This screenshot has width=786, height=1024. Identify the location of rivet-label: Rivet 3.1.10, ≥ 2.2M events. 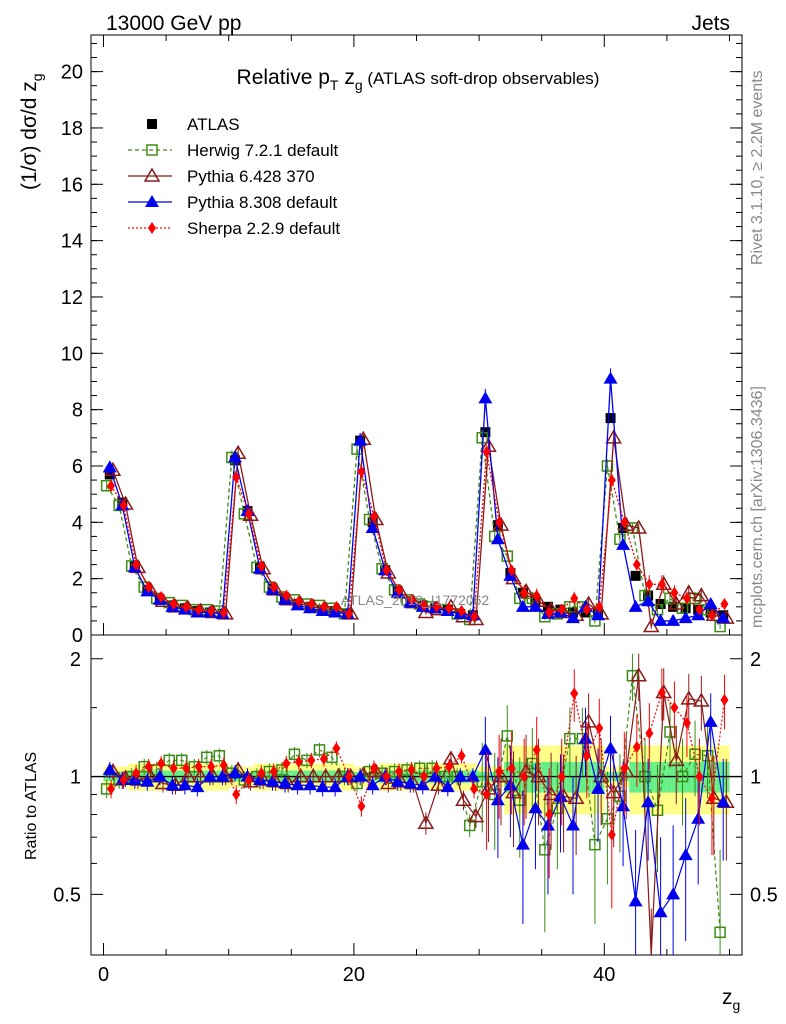
(757, 167).